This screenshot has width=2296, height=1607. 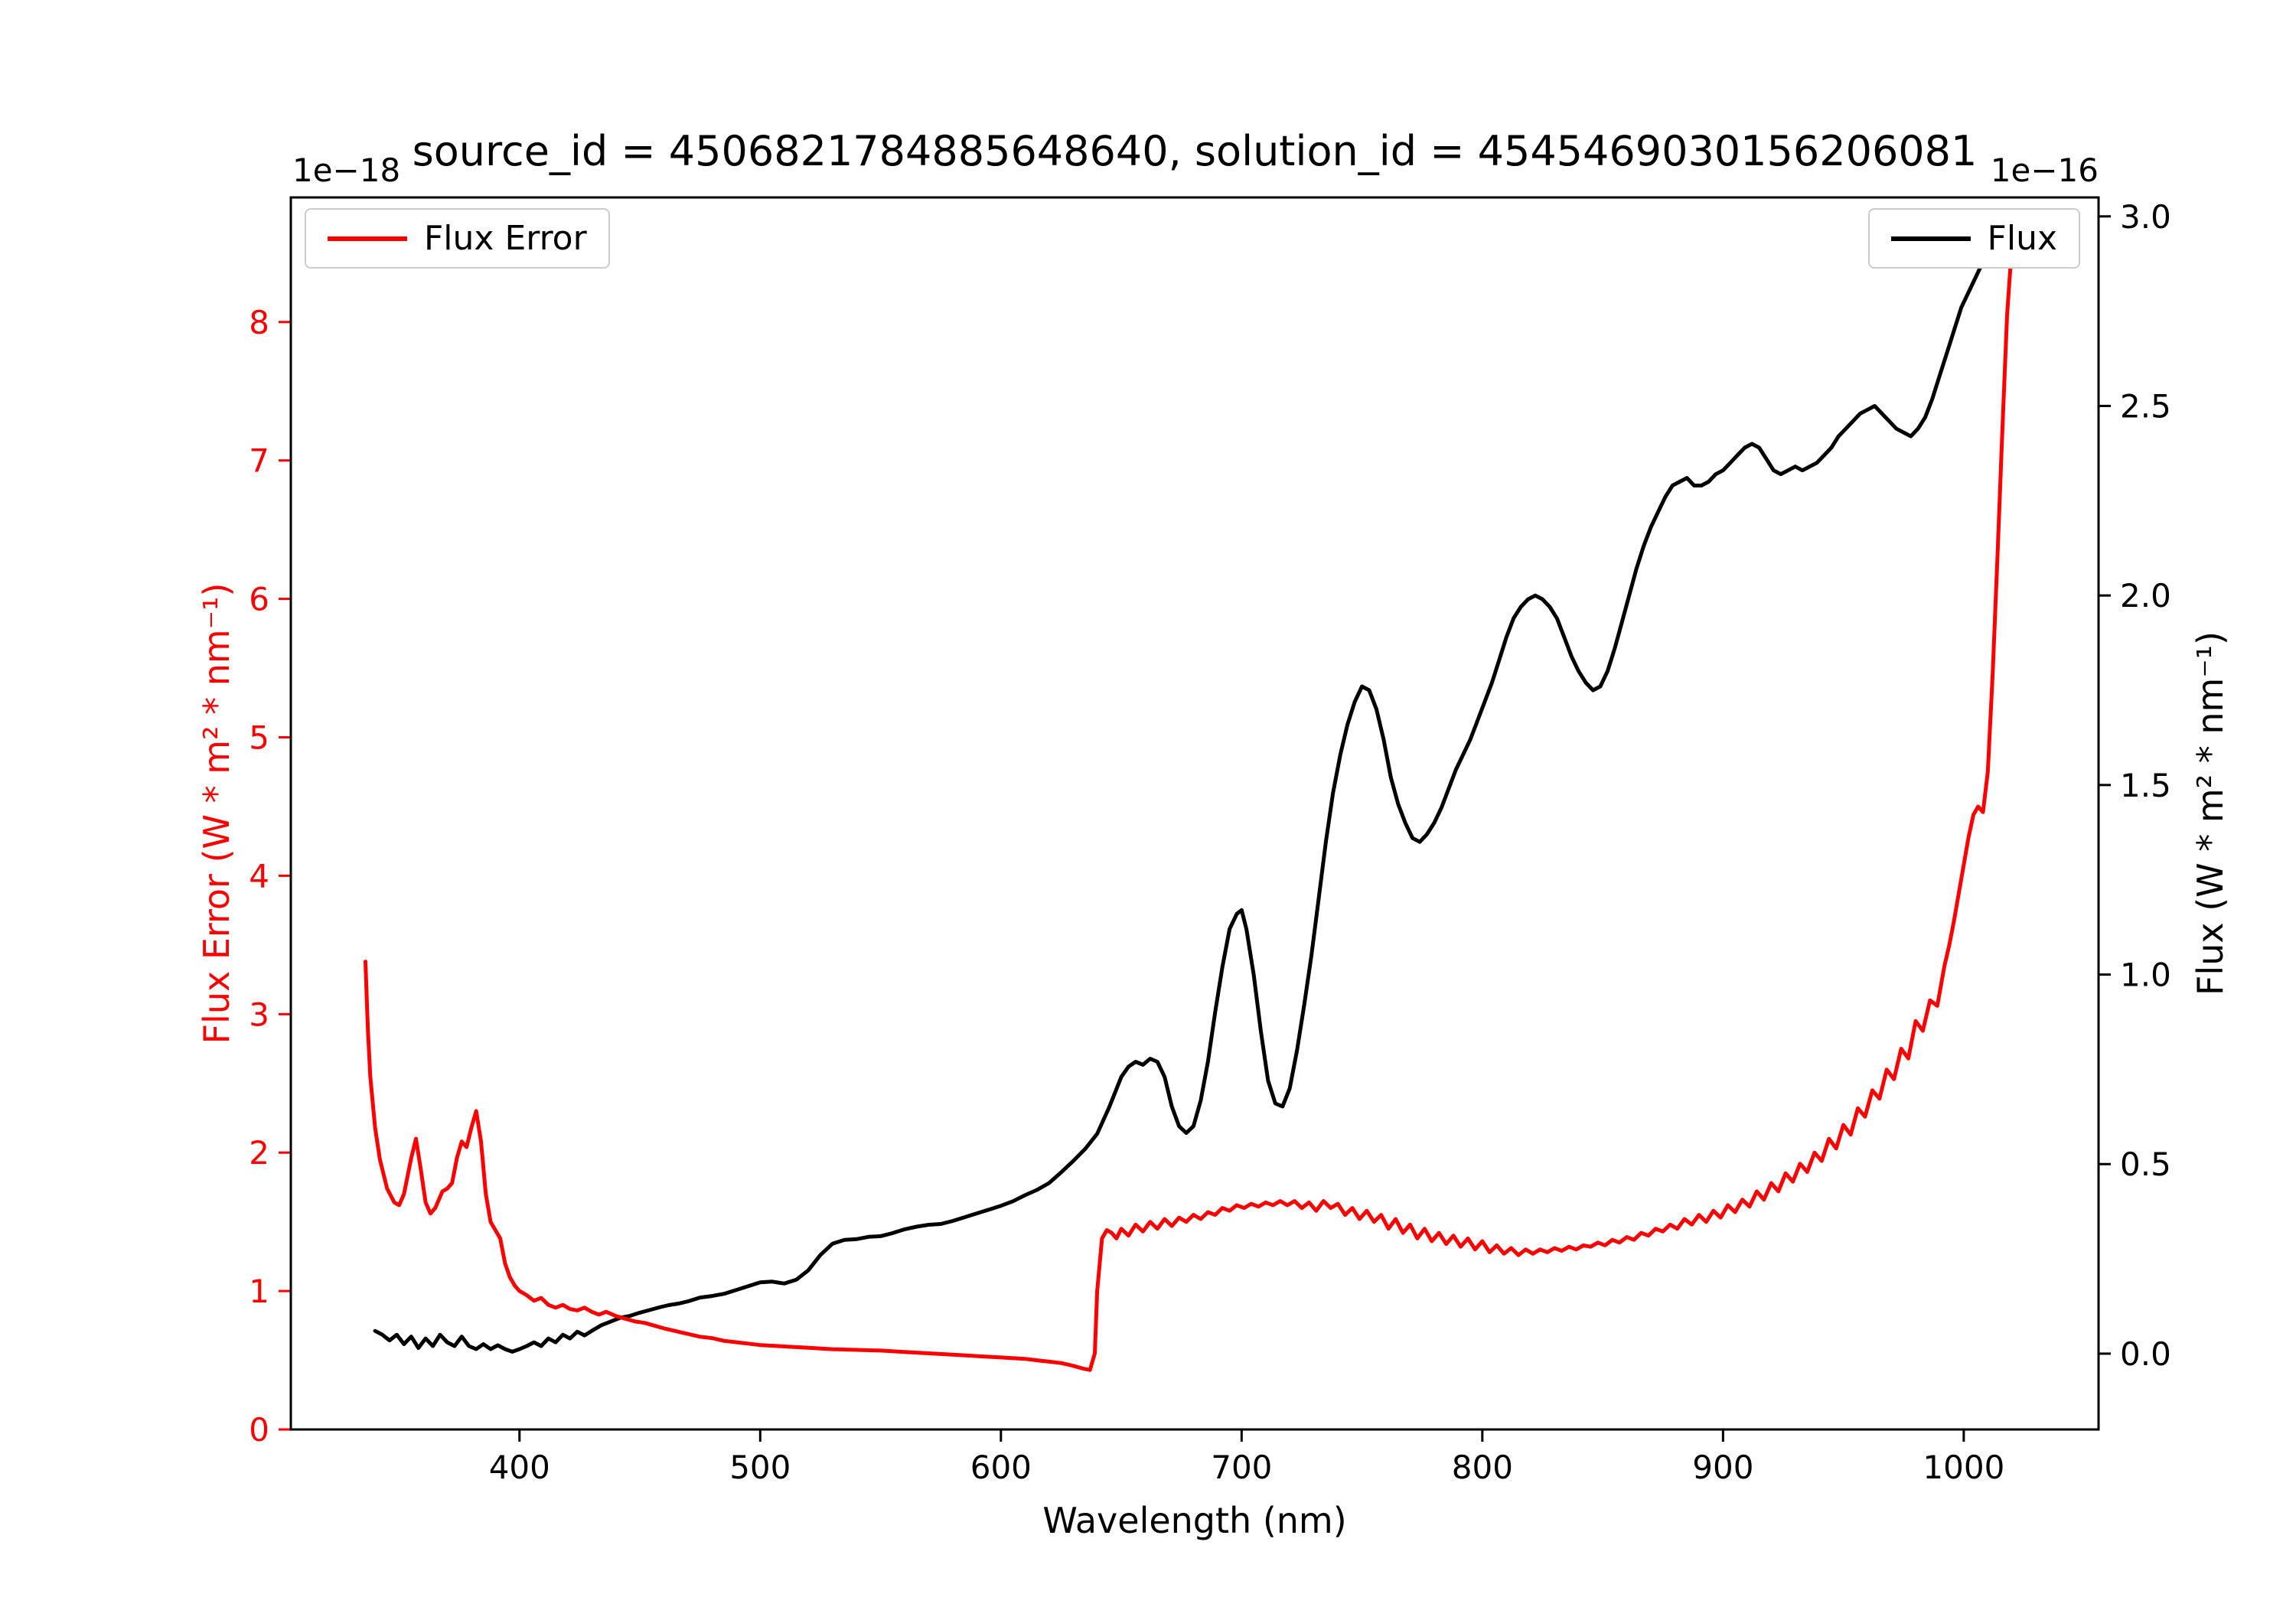 I want to click on left-y-tick-label: 6, so click(x=259, y=600).